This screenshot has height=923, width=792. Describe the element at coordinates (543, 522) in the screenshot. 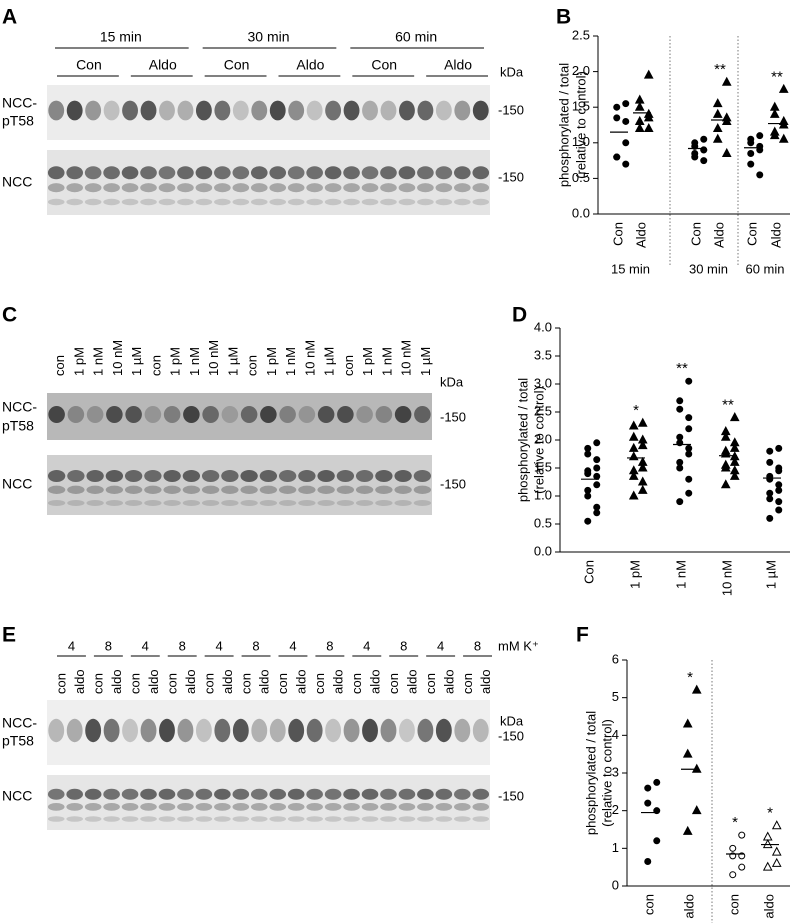

I see `y-tick-label: 0.5` at that location.